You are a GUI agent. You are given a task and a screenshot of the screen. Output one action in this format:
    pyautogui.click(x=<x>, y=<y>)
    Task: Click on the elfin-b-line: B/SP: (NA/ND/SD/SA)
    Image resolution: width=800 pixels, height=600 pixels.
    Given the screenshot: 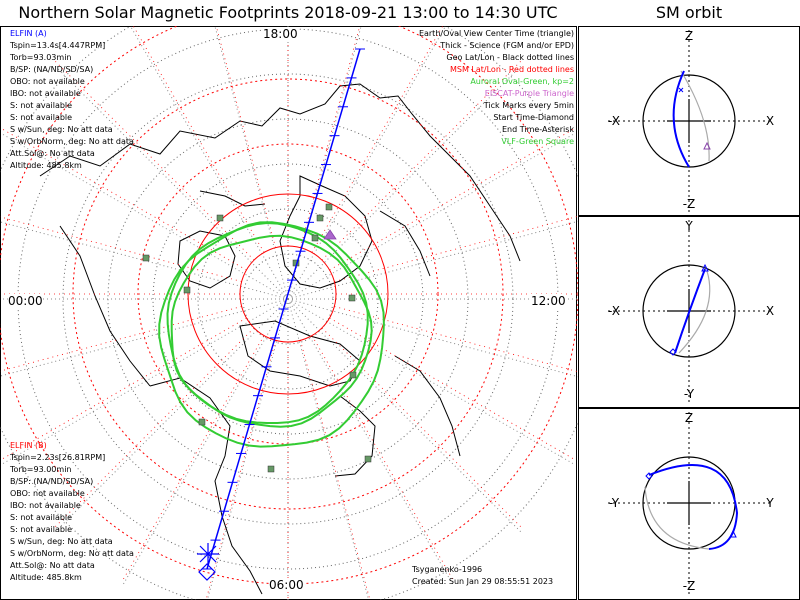 What is the action you would take?
    pyautogui.click(x=52, y=481)
    